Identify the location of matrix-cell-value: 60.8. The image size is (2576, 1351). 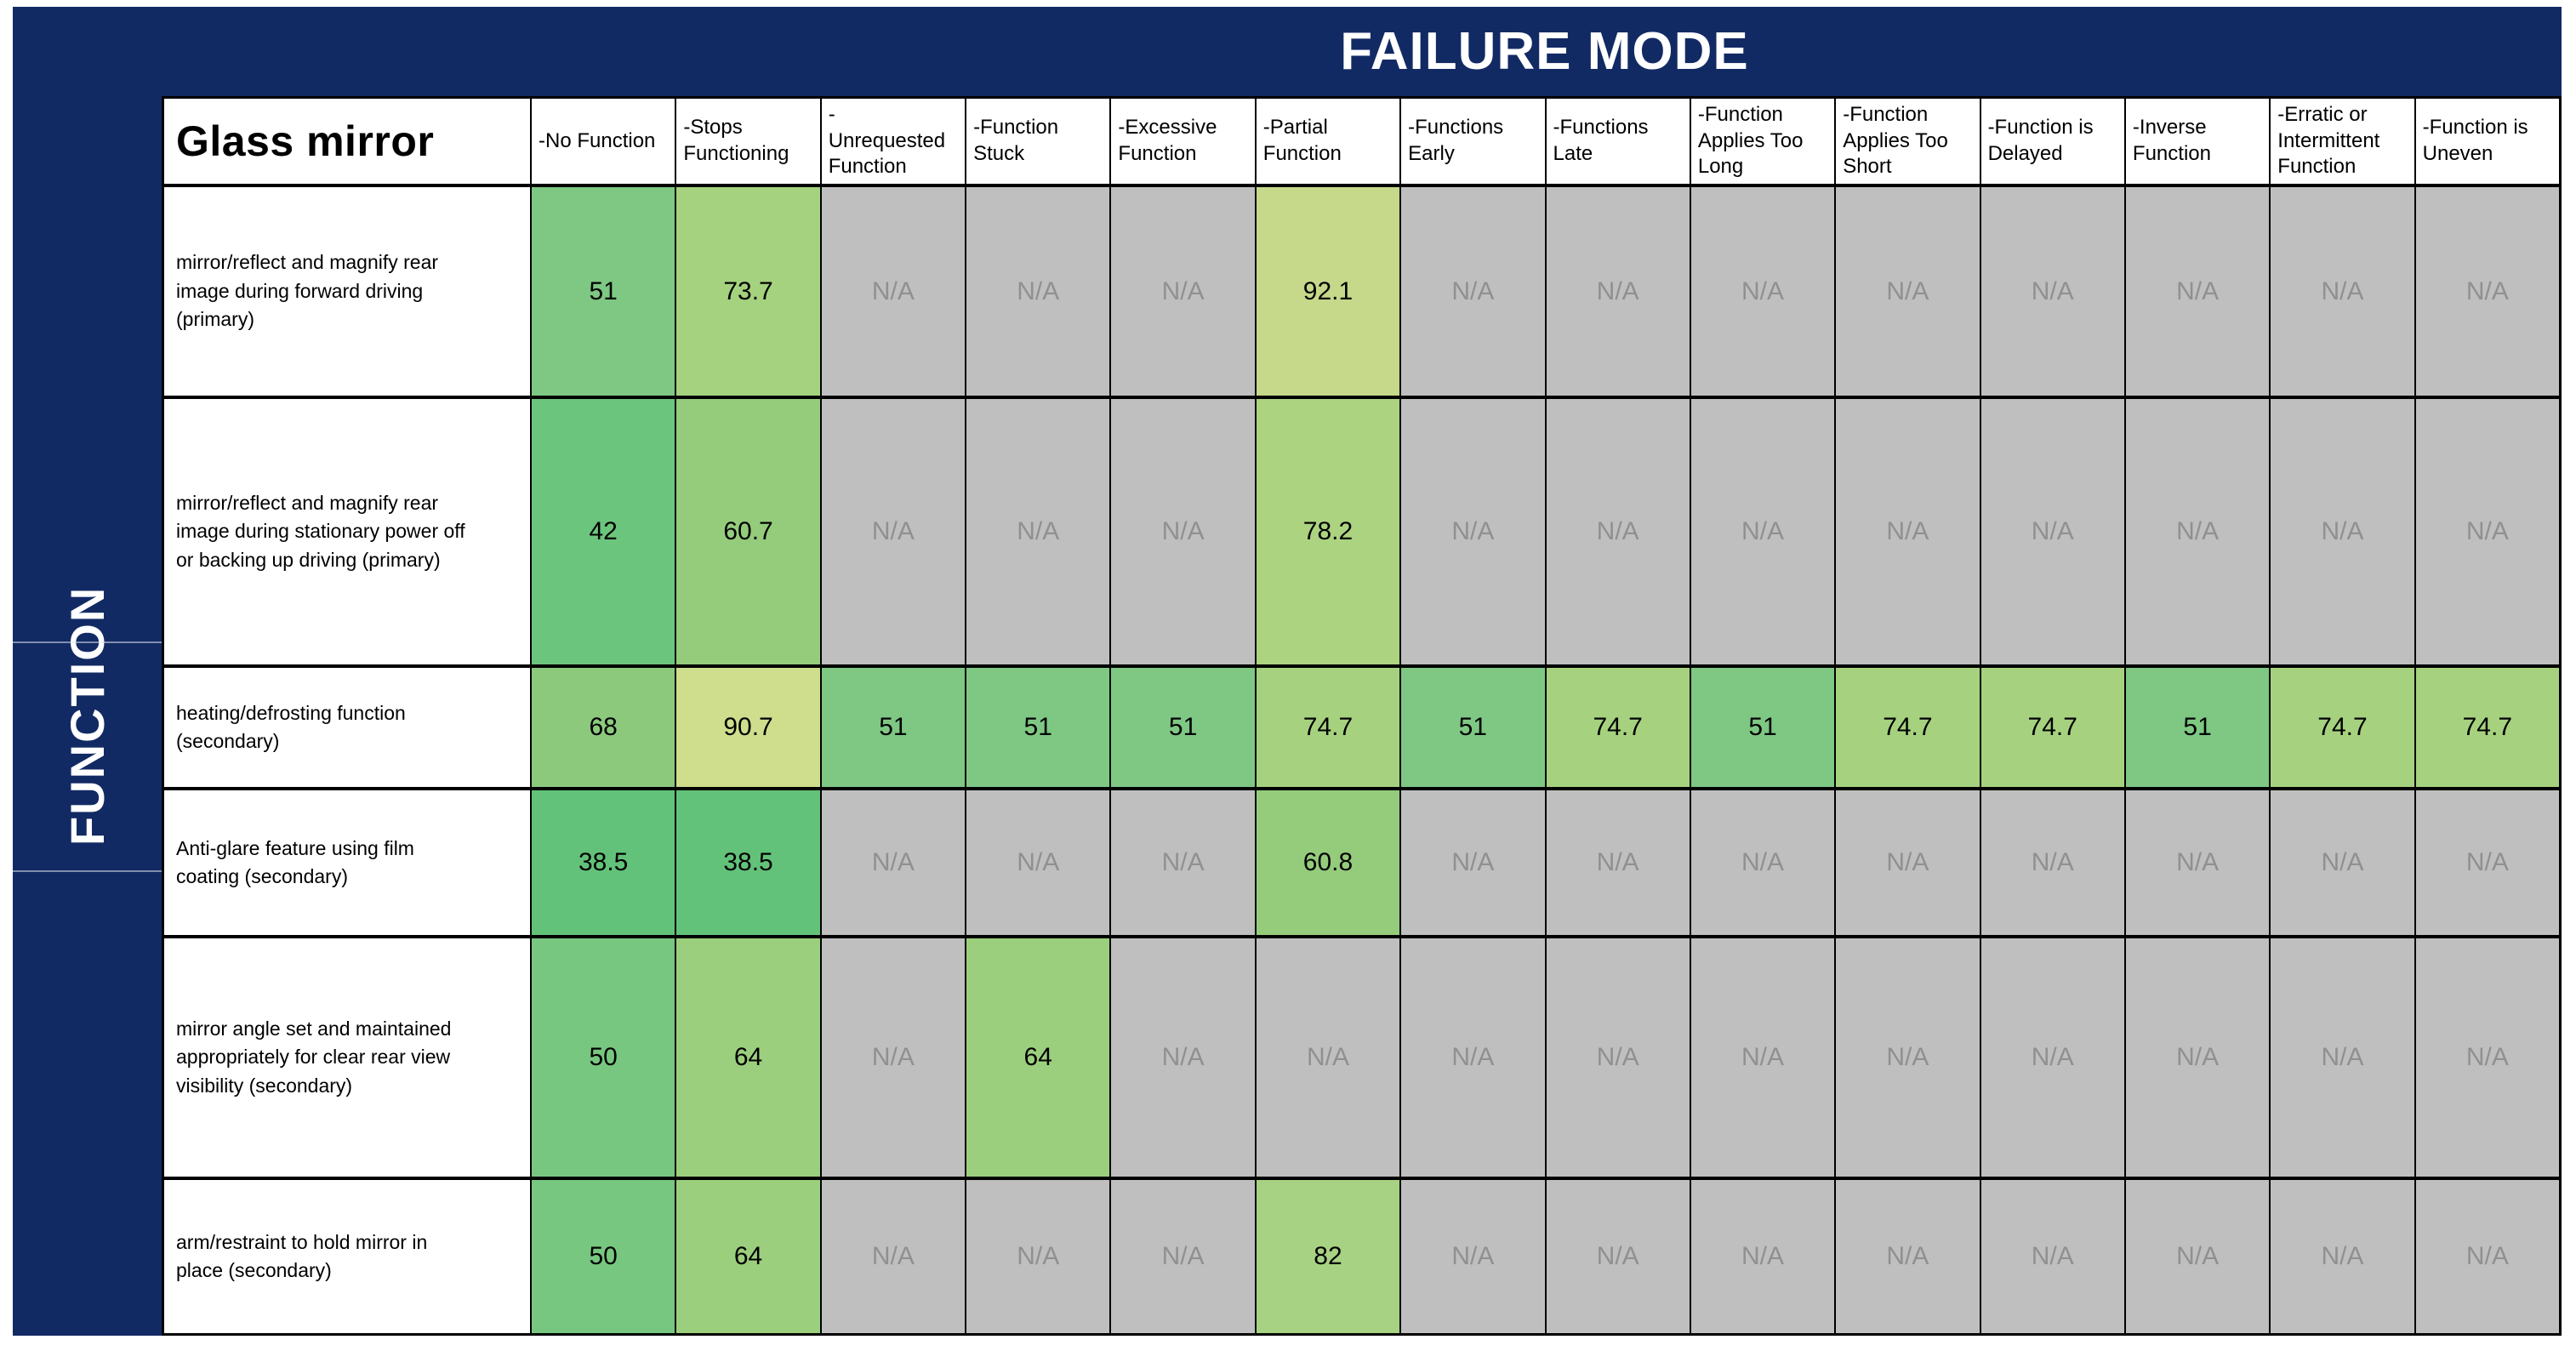
(1328, 862).